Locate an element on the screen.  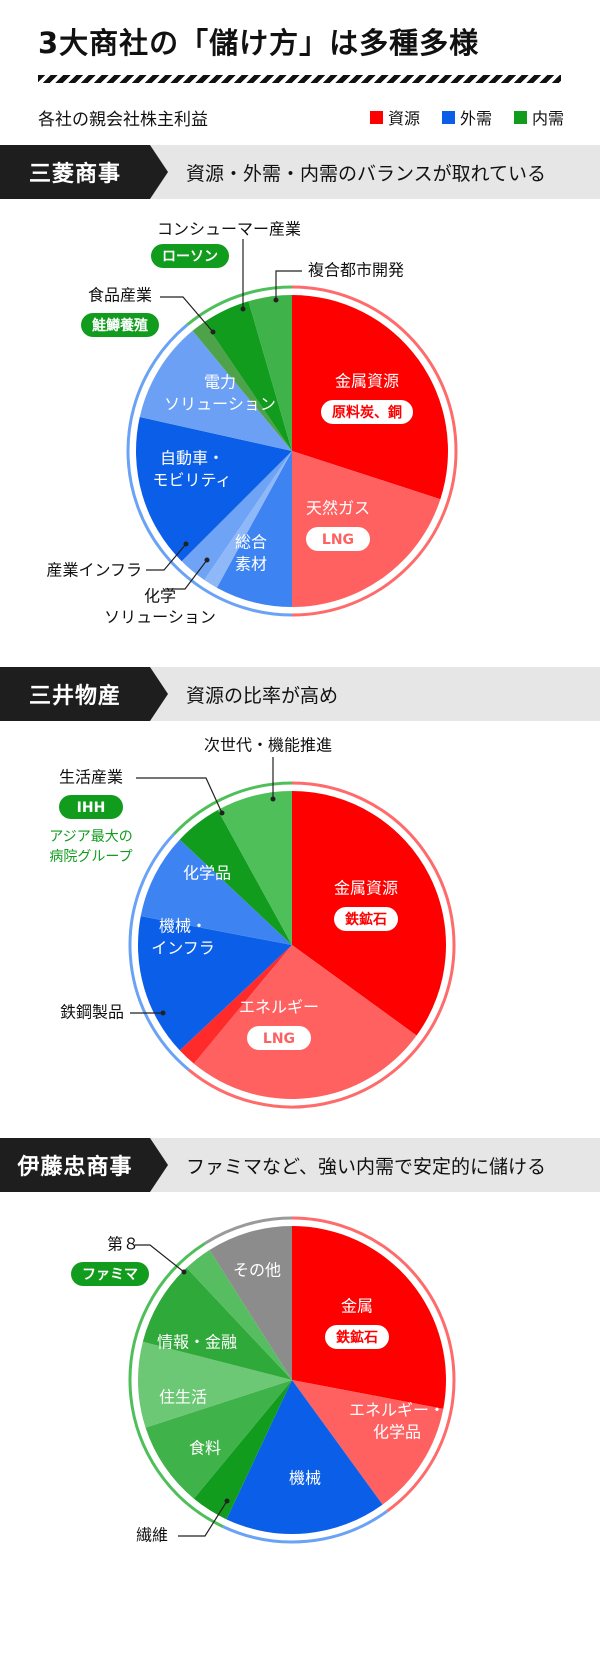
slice-label: エネルギー is located at coordinates (279, 1007).